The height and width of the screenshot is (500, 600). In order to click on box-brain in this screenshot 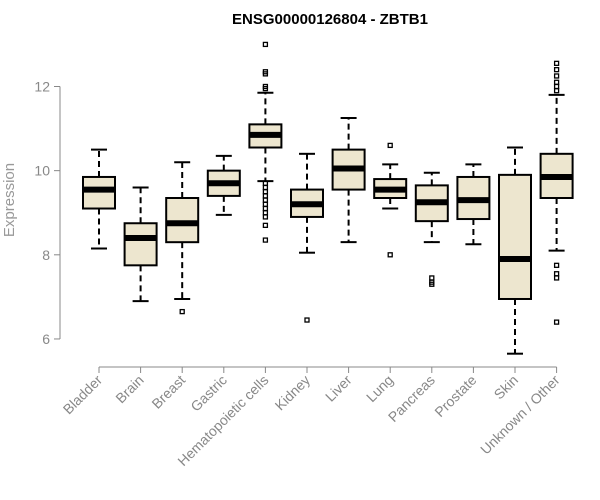, I will do `click(140, 244)`.